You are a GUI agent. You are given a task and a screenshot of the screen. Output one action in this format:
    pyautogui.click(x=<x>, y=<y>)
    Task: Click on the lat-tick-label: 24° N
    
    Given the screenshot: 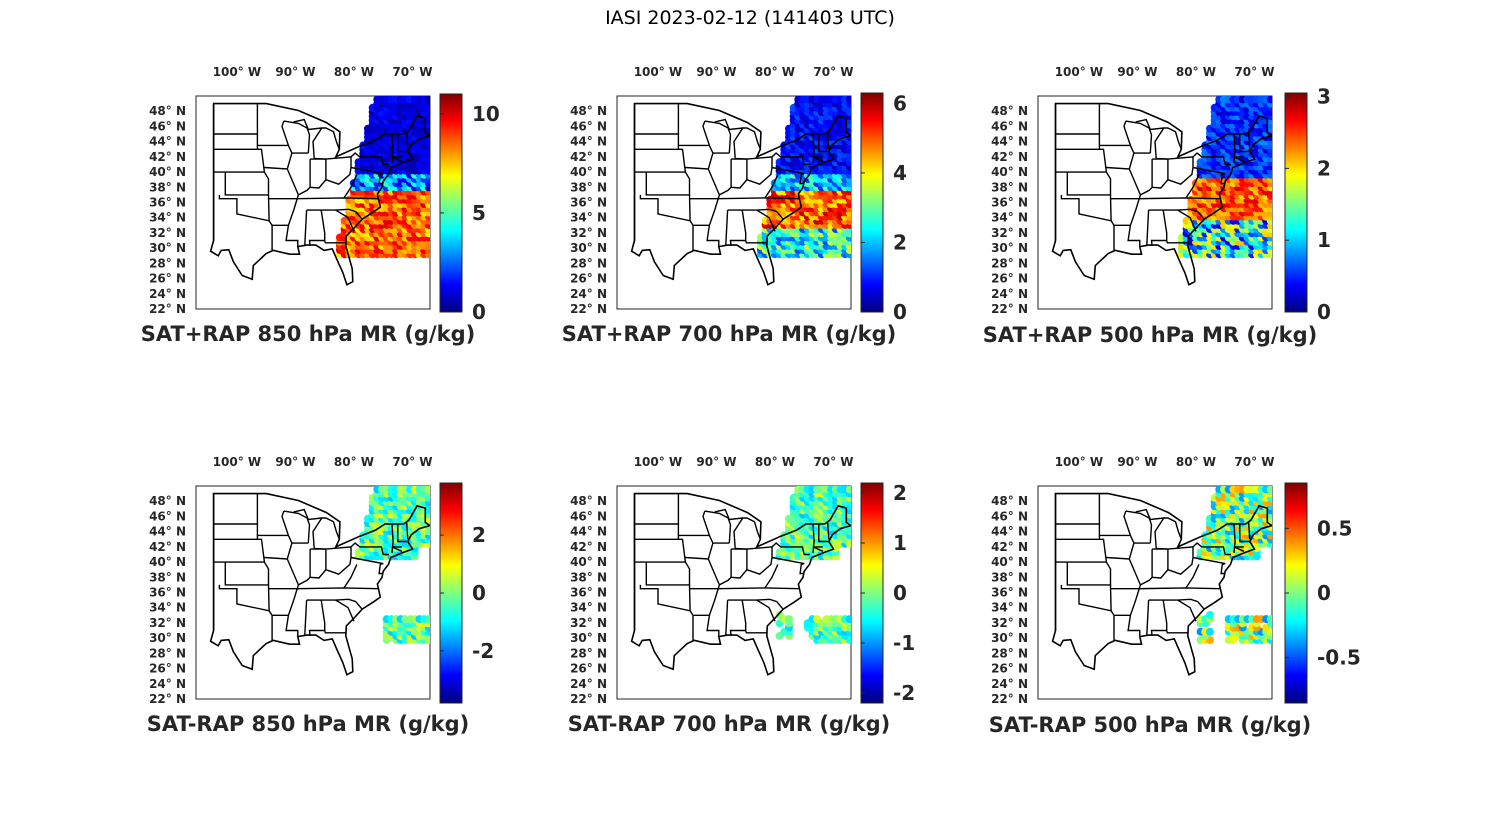 What is the action you would take?
    pyautogui.click(x=588, y=294)
    